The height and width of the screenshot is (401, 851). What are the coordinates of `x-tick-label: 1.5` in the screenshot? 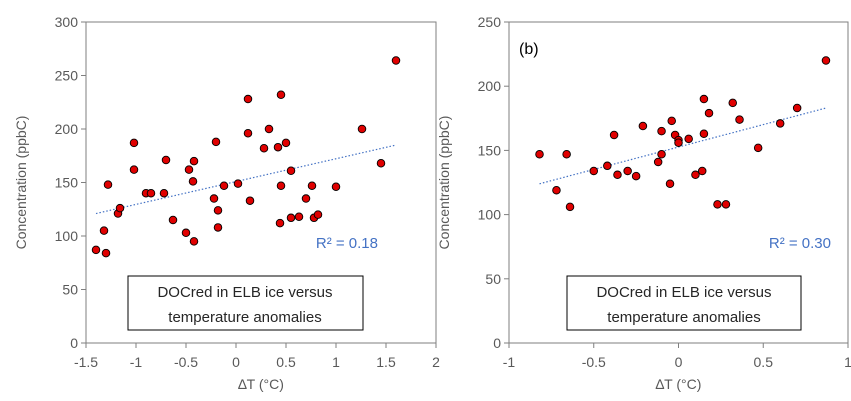 It's located at (386, 362).